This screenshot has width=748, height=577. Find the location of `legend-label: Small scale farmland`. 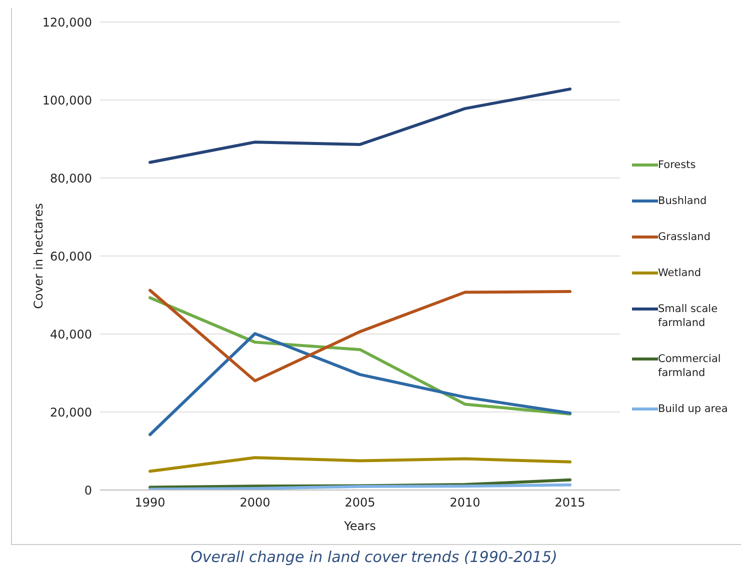

legend-label: Small scale farmland is located at coordinates (688, 316).